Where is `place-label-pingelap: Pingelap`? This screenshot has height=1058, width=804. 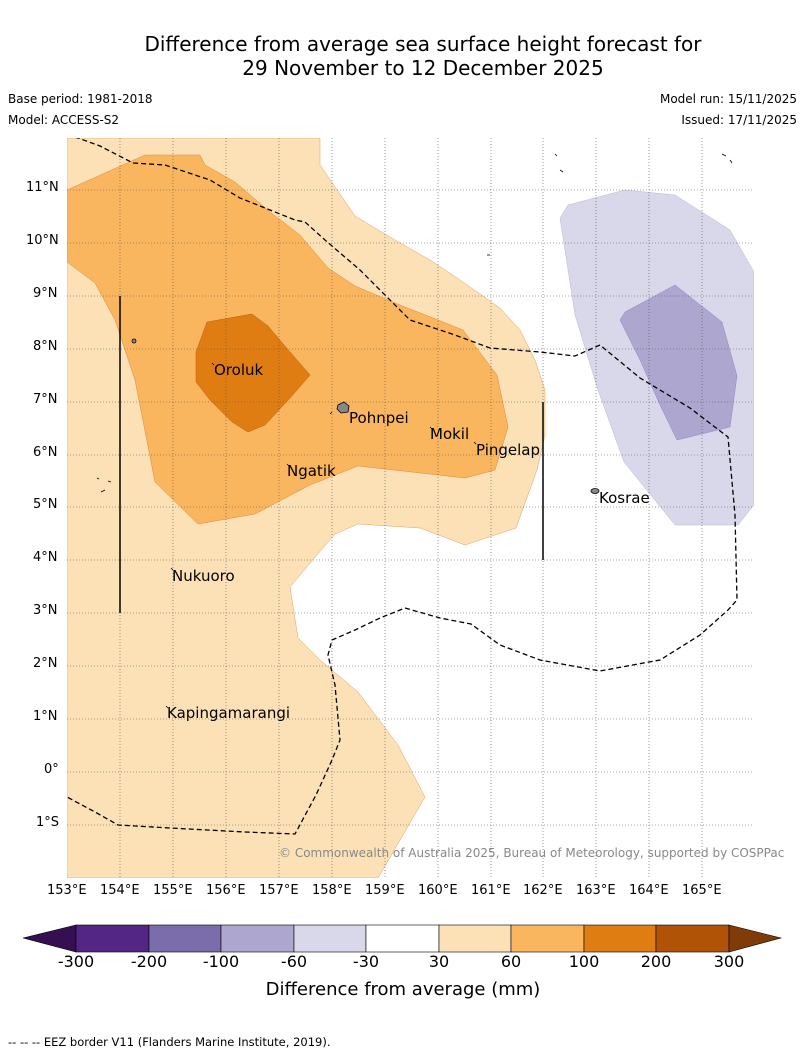 place-label-pingelap: Pingelap is located at coordinates (508, 450).